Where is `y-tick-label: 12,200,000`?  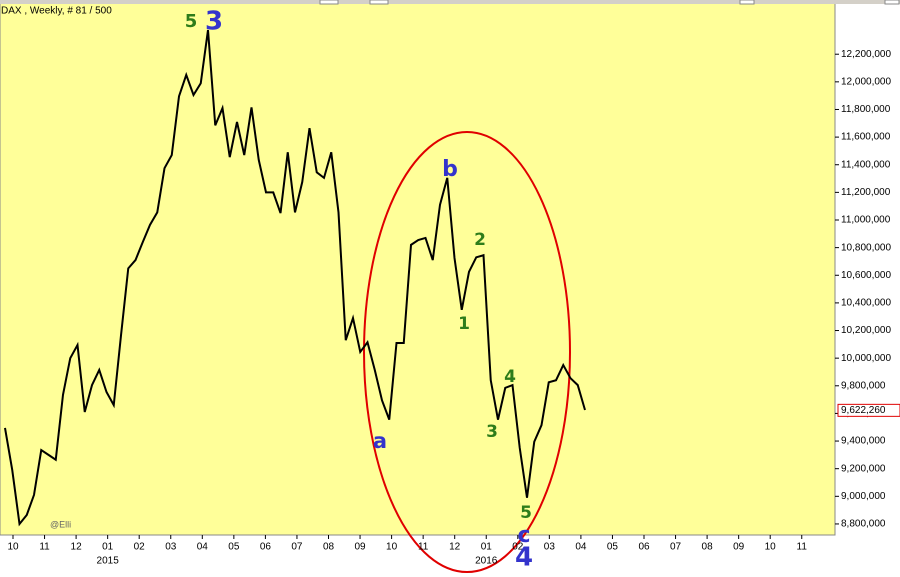
y-tick-label: 12,200,000 is located at coordinates (866, 54).